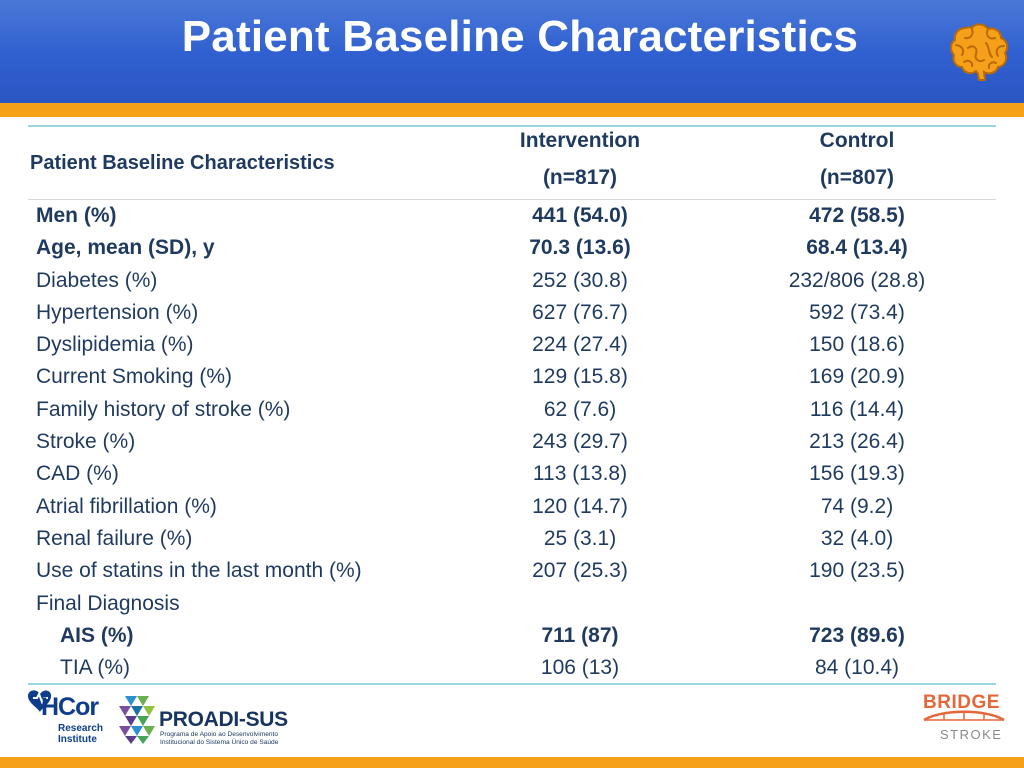 This screenshot has width=1024, height=768. I want to click on intervention-value: 129 (15.8), so click(580, 377).